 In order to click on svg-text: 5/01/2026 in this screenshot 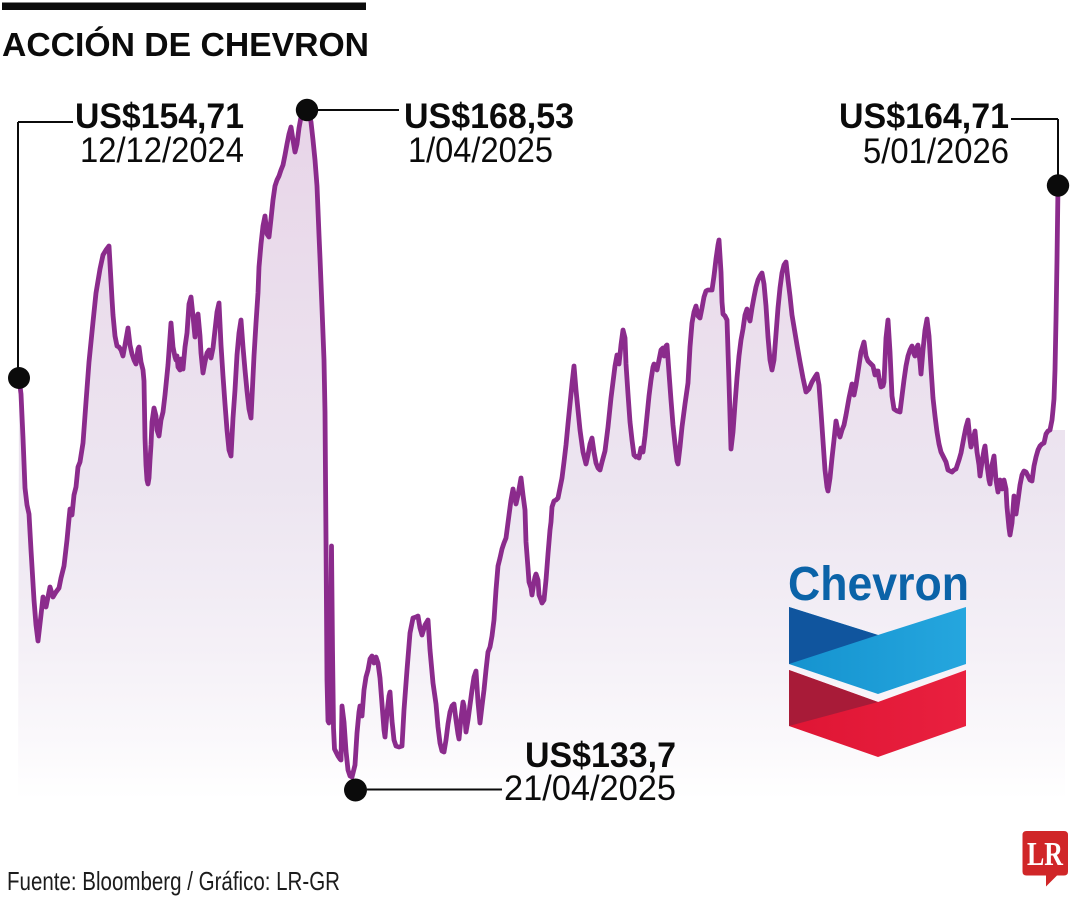, I will do `click(936, 151)`.